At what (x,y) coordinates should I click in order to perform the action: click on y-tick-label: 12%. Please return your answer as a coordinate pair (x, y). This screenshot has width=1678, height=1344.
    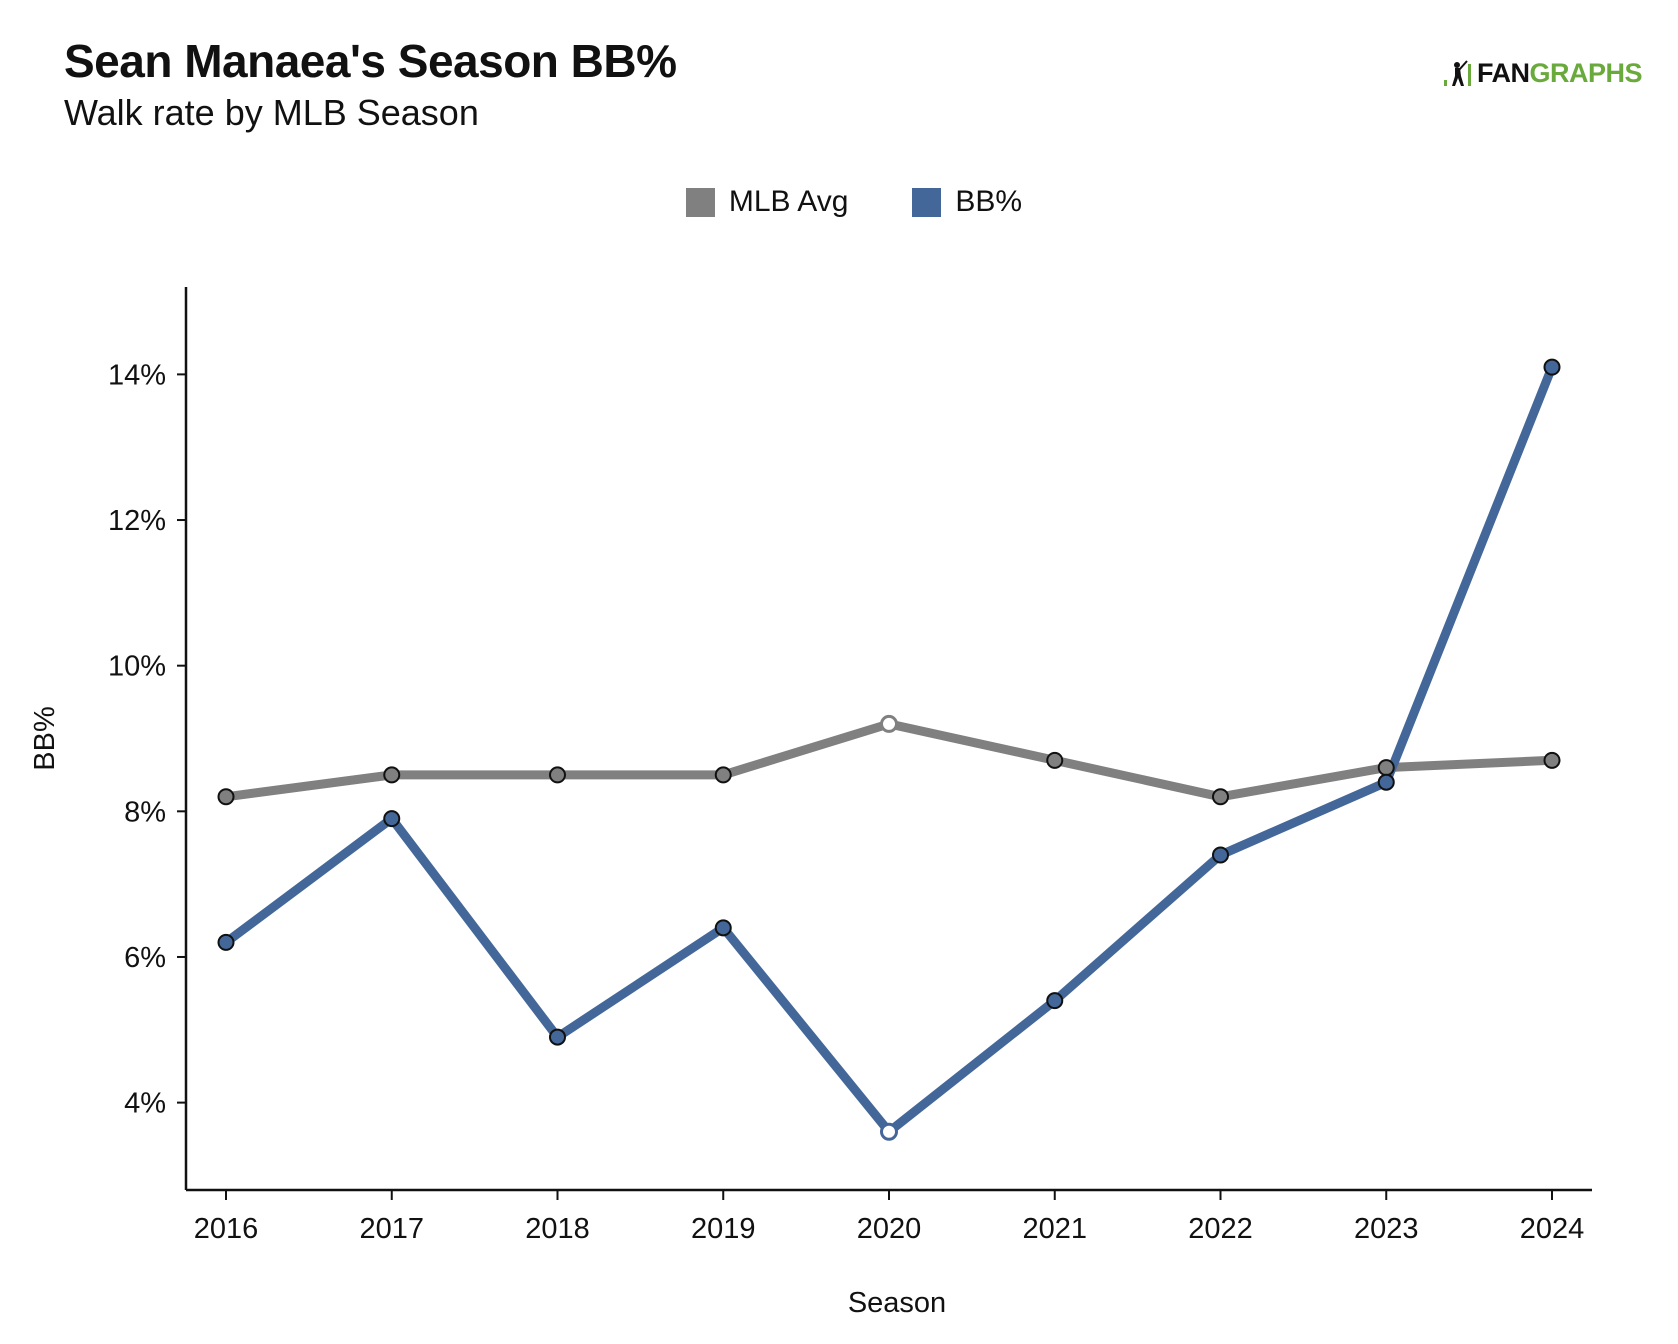
    Looking at the image, I should click on (137, 521).